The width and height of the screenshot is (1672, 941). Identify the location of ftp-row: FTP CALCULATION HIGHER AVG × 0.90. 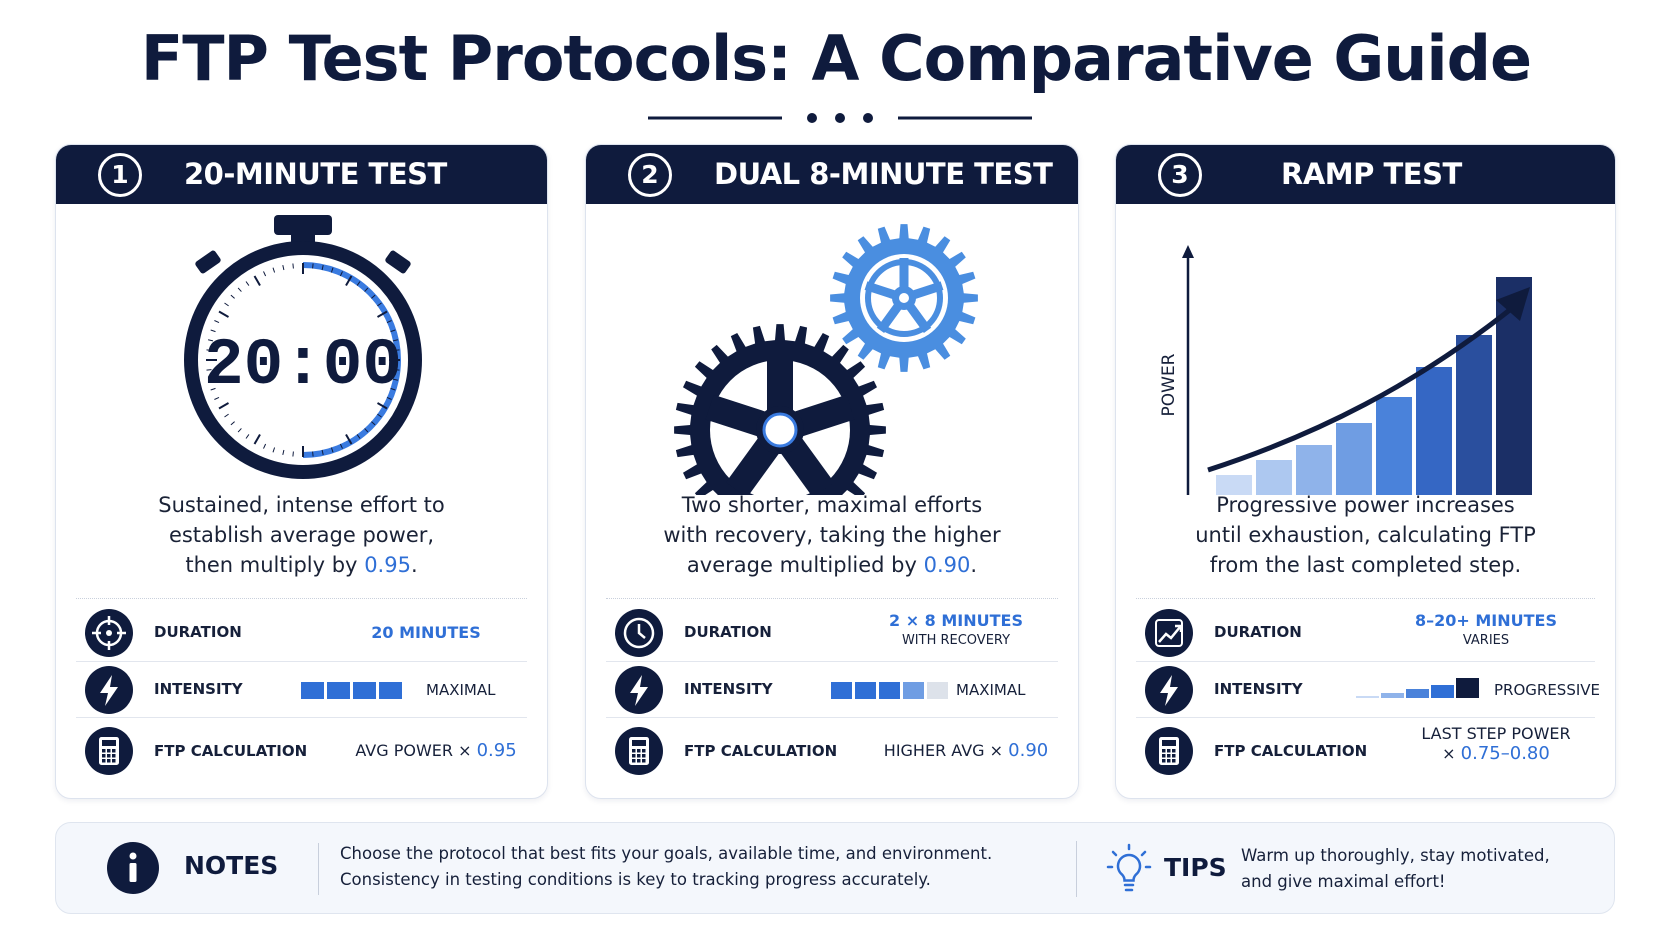
(832, 752).